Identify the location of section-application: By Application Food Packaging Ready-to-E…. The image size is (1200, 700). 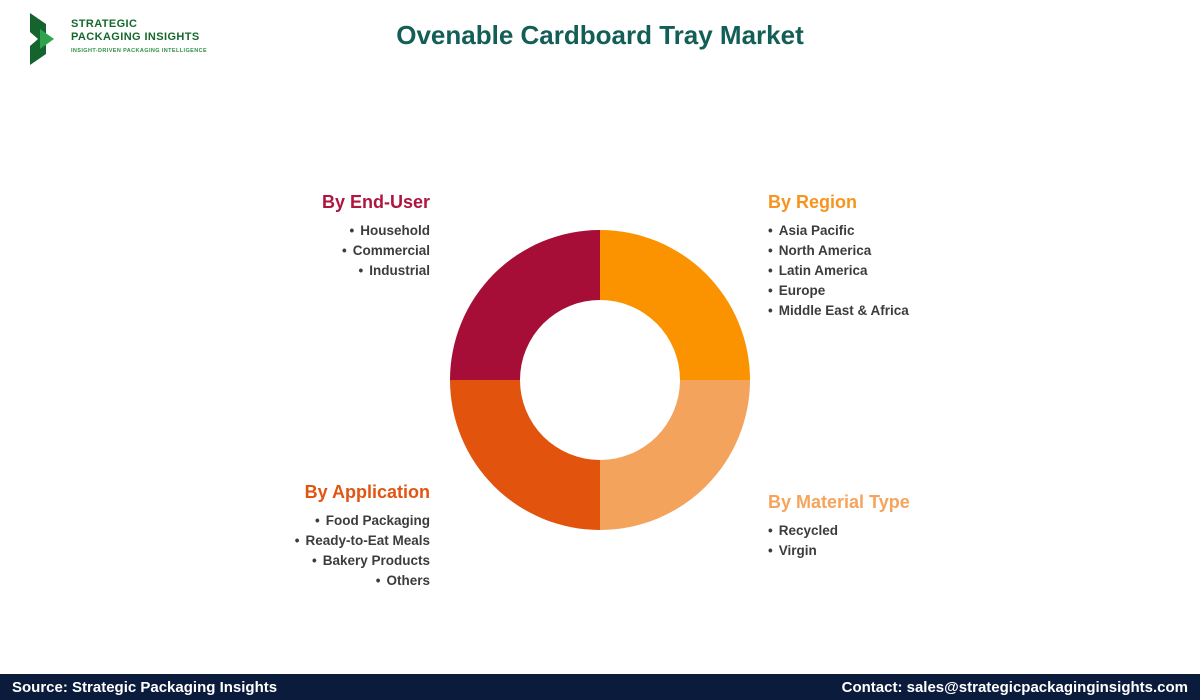
(280, 536).